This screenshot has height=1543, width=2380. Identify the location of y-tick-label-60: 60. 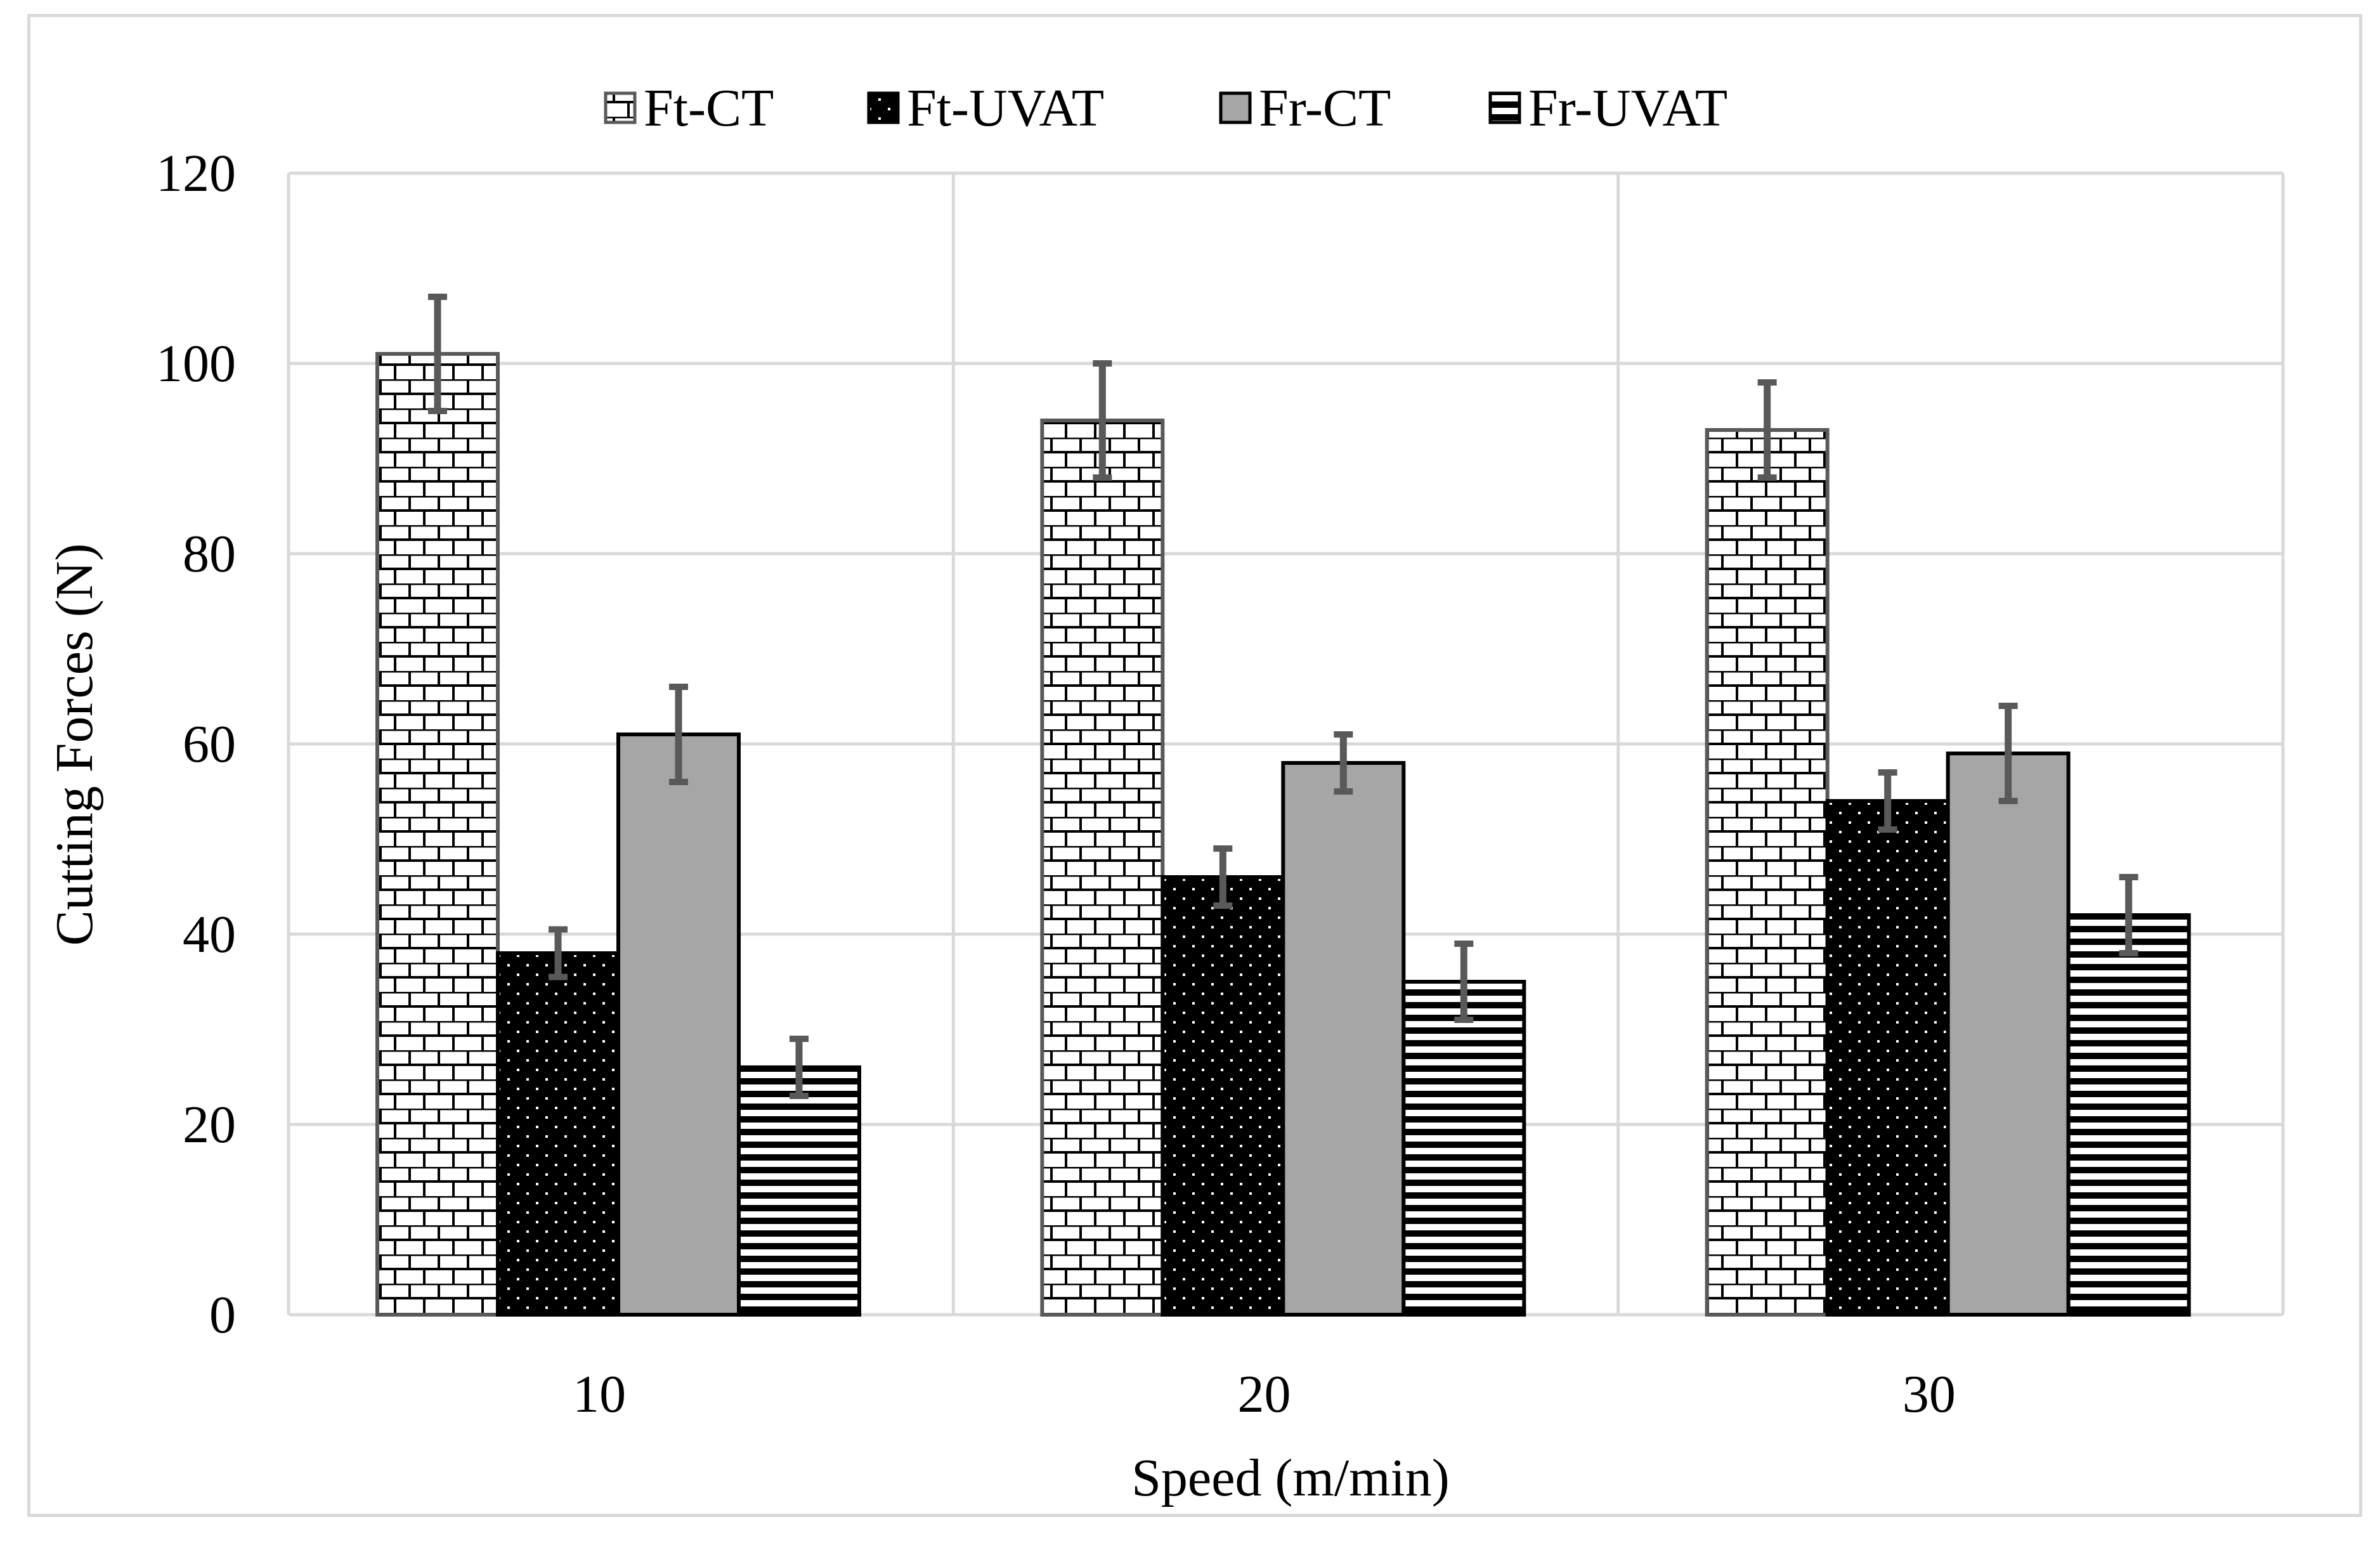
(209, 744).